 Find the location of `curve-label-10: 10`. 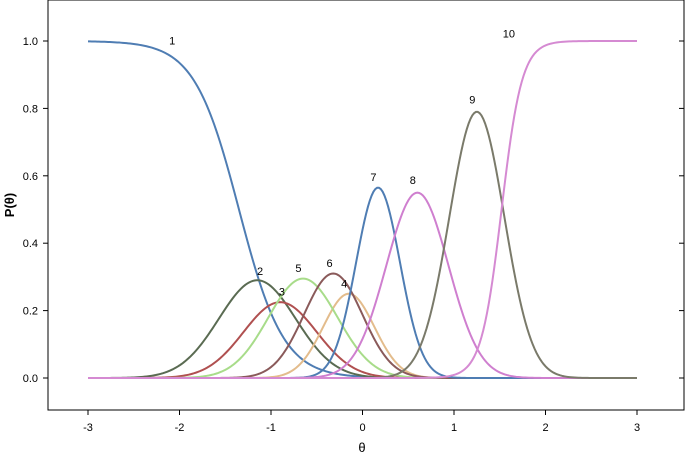

curve-label-10: 10 is located at coordinates (509, 35).